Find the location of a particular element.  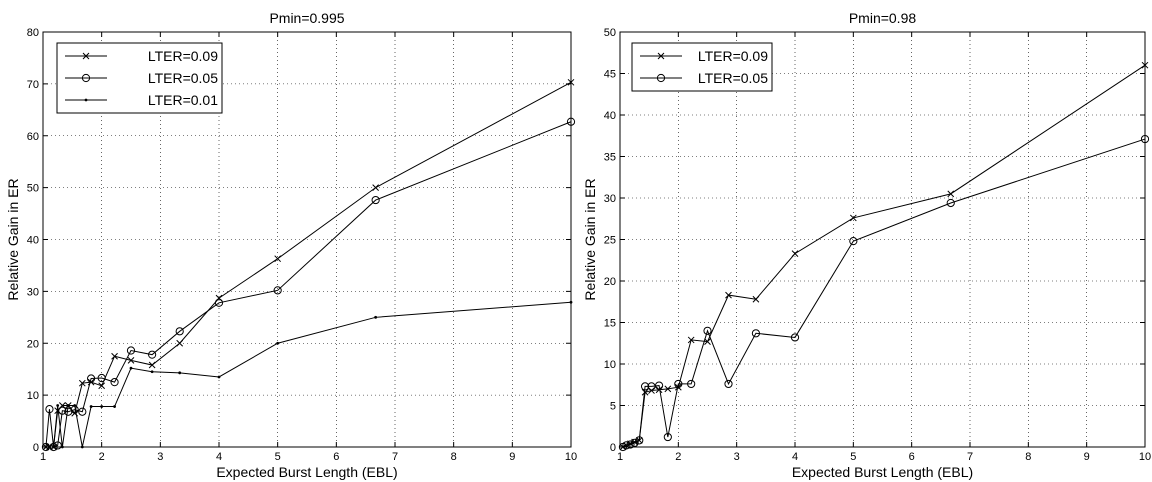

y-tick-label: 15 is located at coordinates (610, 324).